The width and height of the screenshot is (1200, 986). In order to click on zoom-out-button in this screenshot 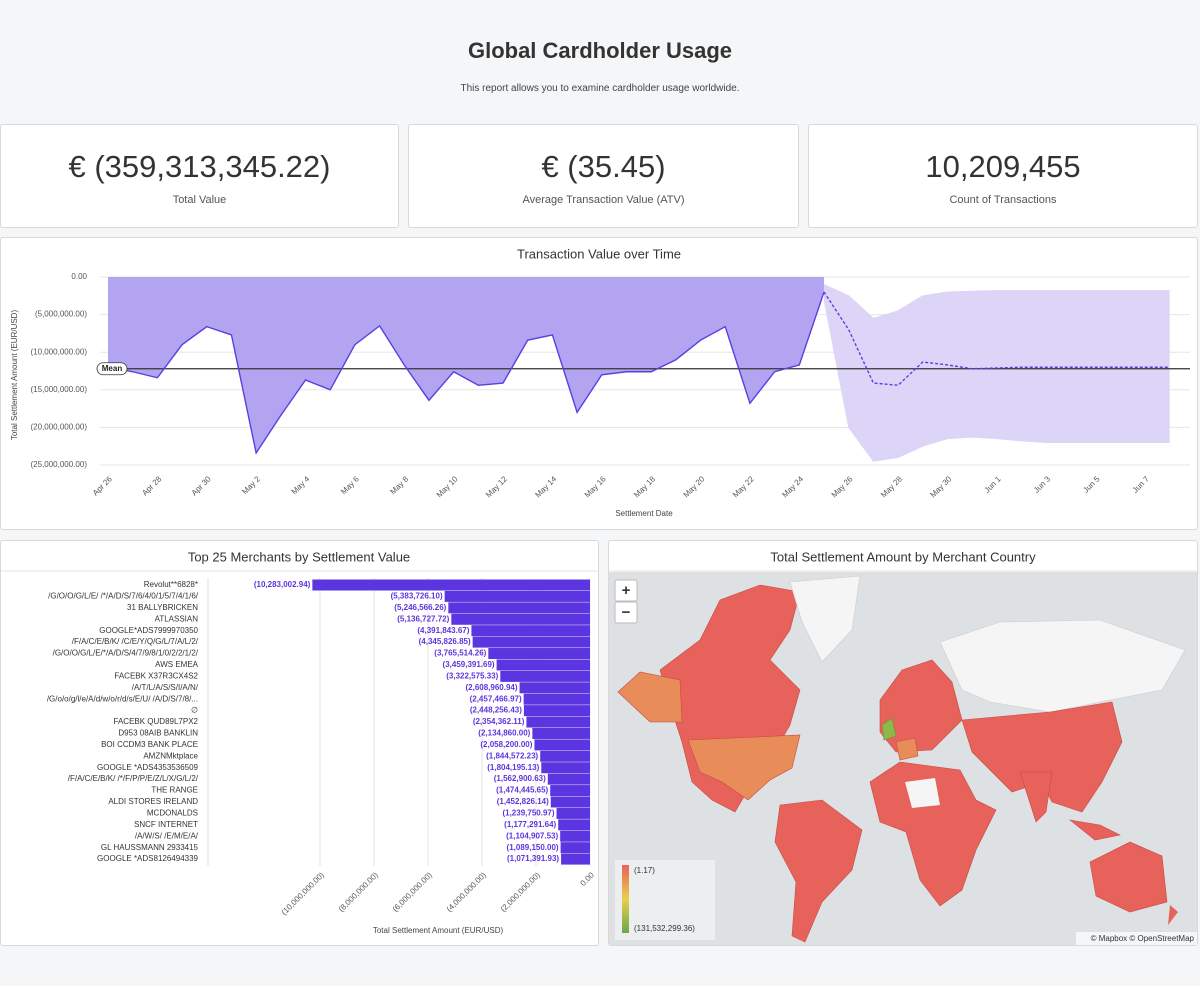, I will do `click(626, 612)`.